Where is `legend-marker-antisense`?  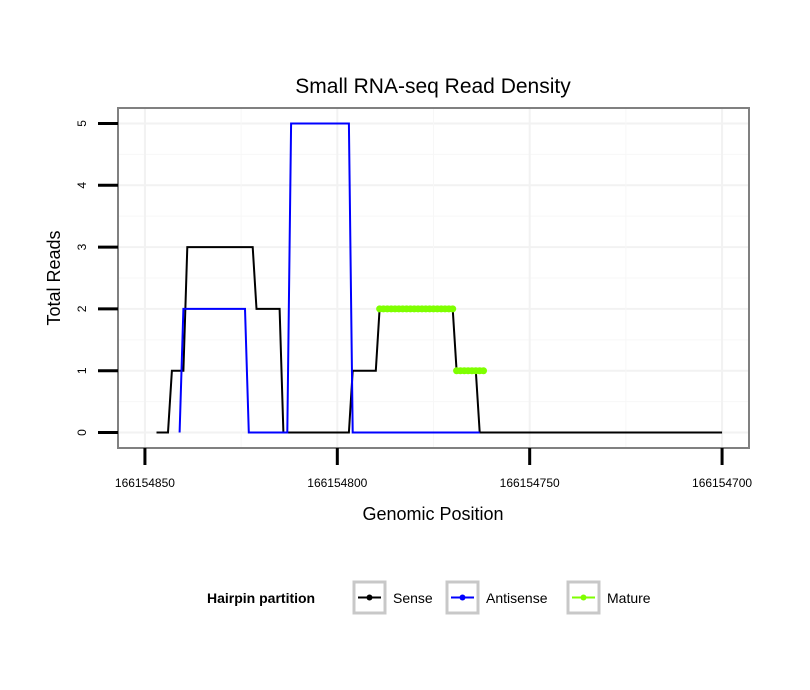
legend-marker-antisense is located at coordinates (462, 597).